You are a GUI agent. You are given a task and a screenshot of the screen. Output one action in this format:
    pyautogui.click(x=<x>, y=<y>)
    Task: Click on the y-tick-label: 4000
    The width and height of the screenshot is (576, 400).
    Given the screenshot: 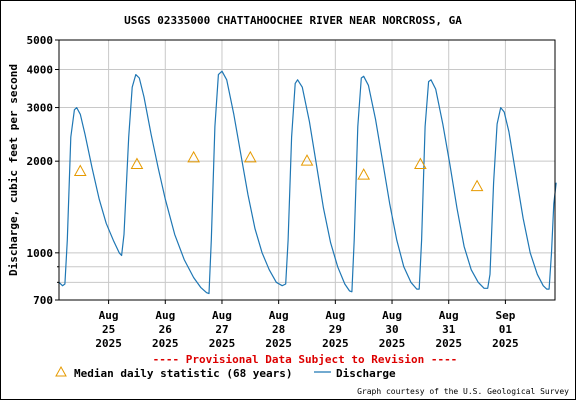 What is the action you would take?
    pyautogui.click(x=40, y=70)
    